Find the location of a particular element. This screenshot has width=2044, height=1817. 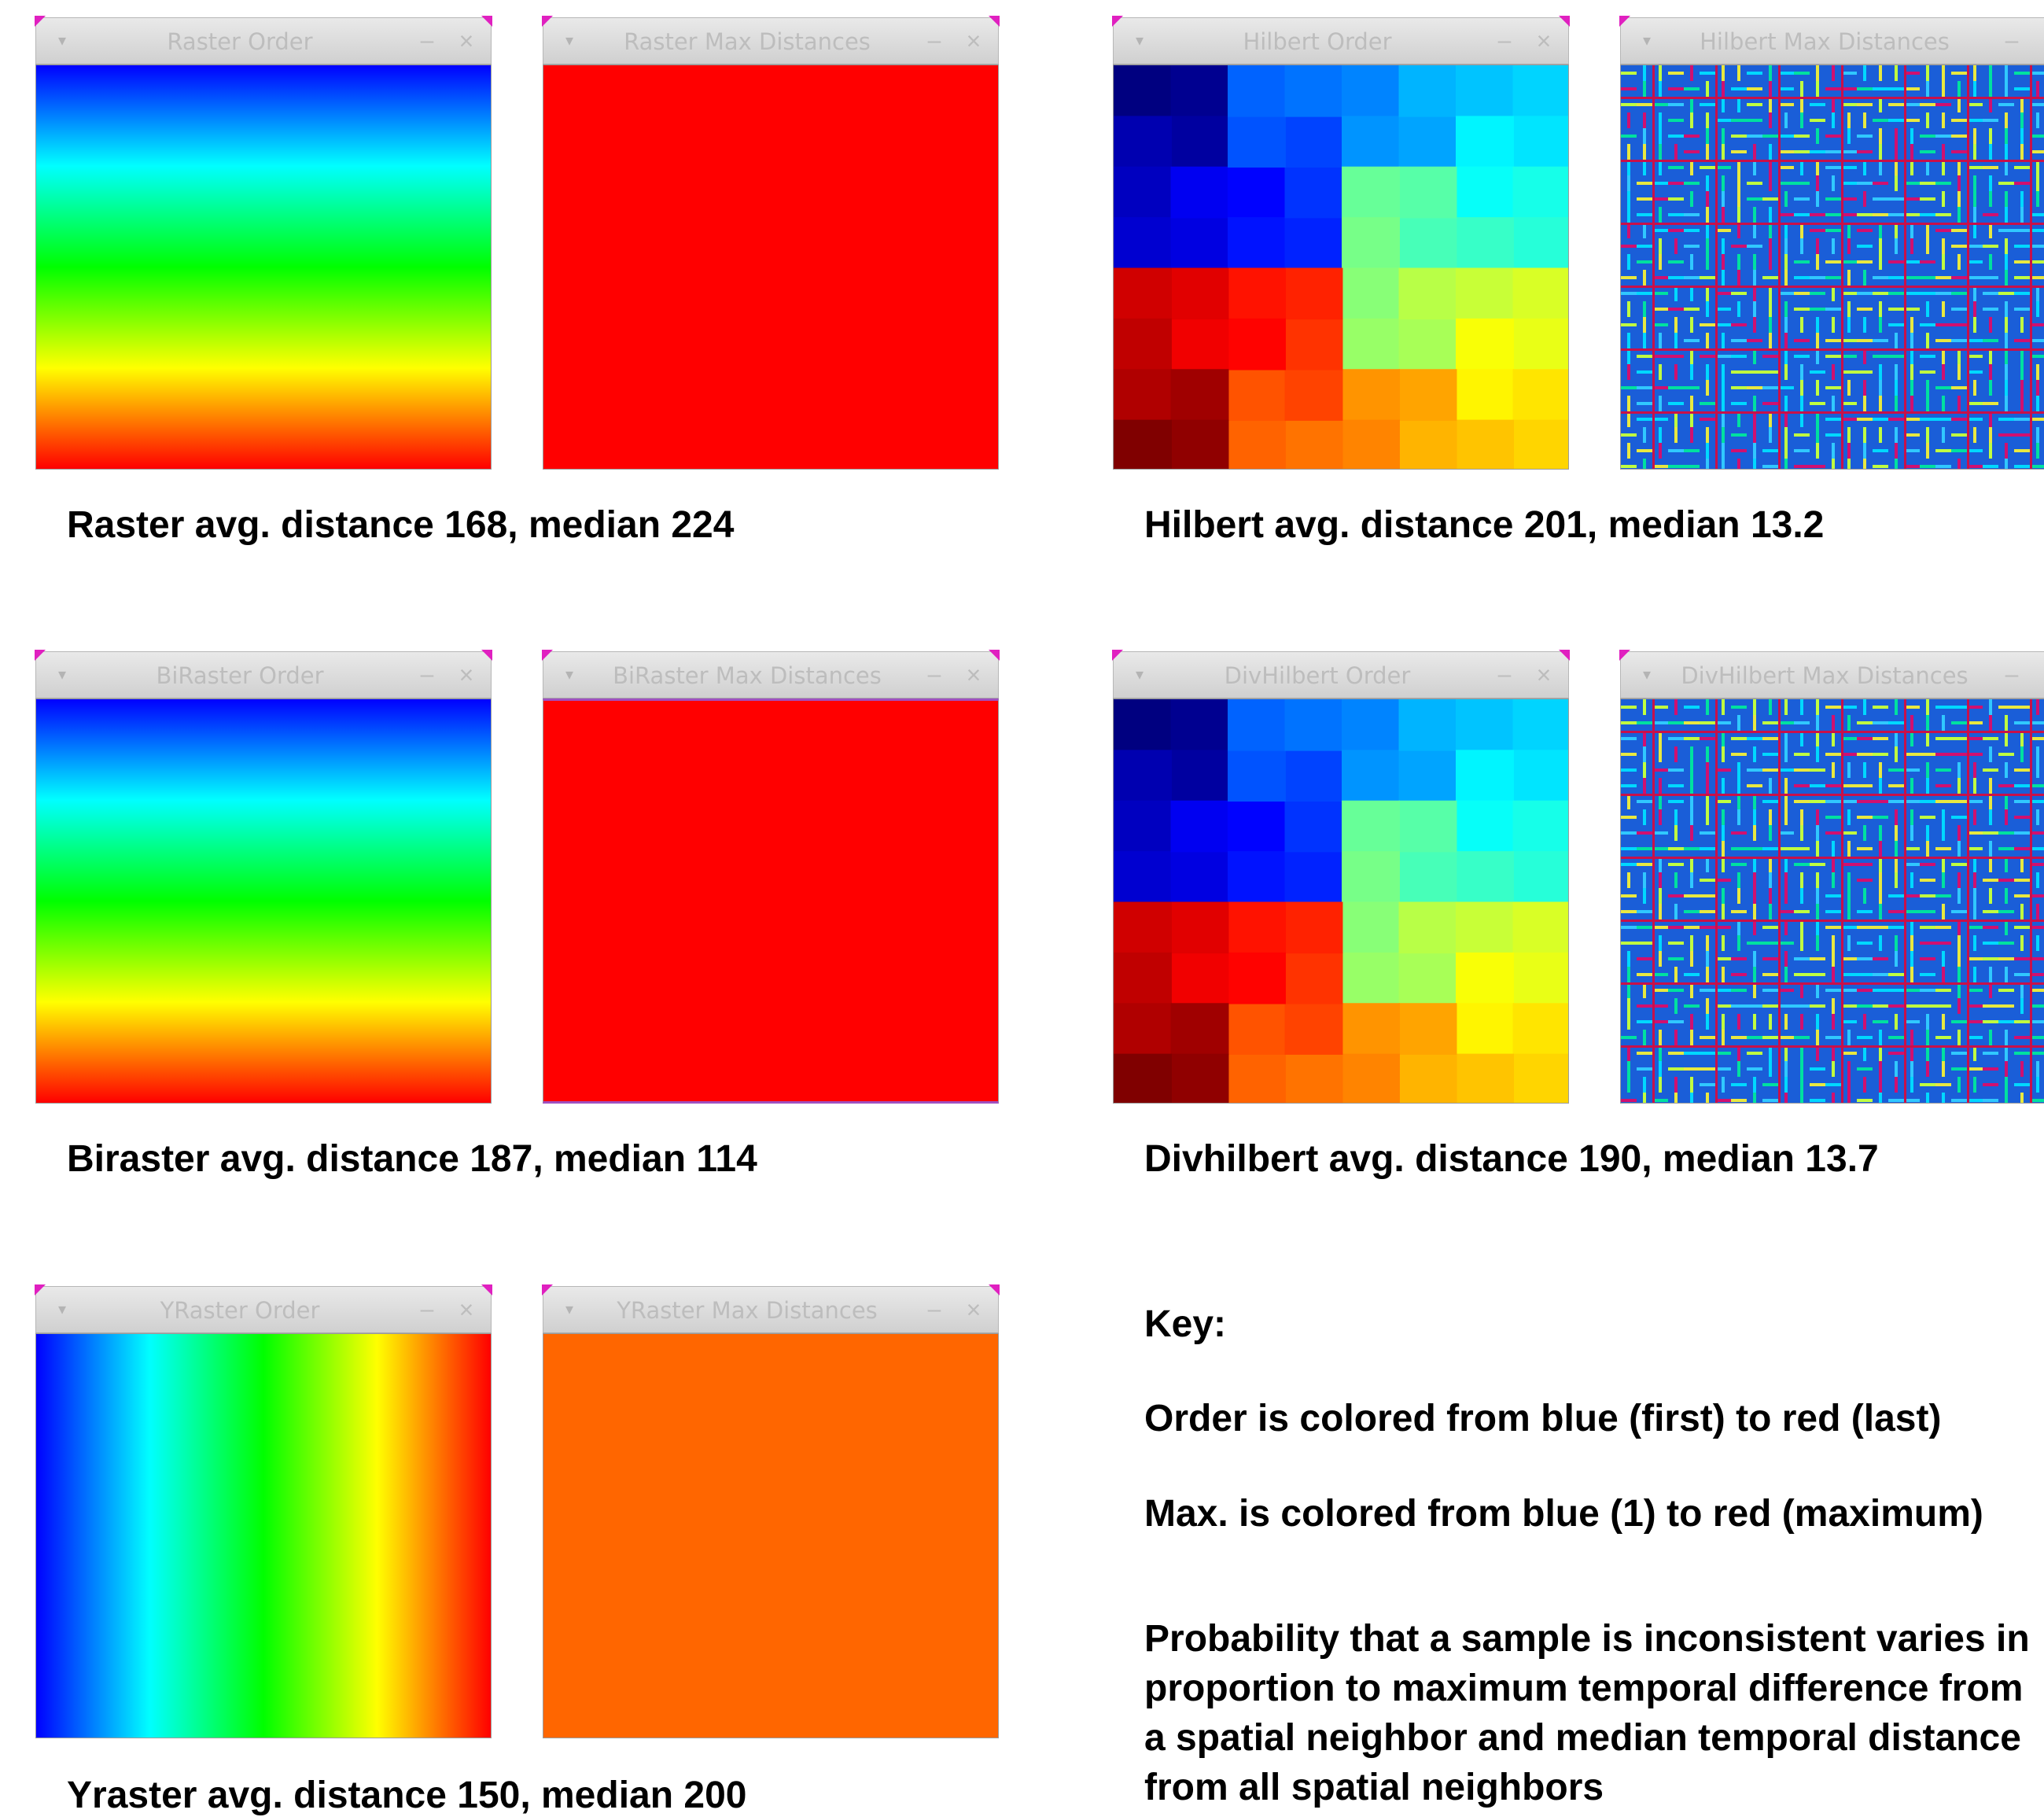

title-bar: ▾ BiRaster Order – × is located at coordinates (263, 674).